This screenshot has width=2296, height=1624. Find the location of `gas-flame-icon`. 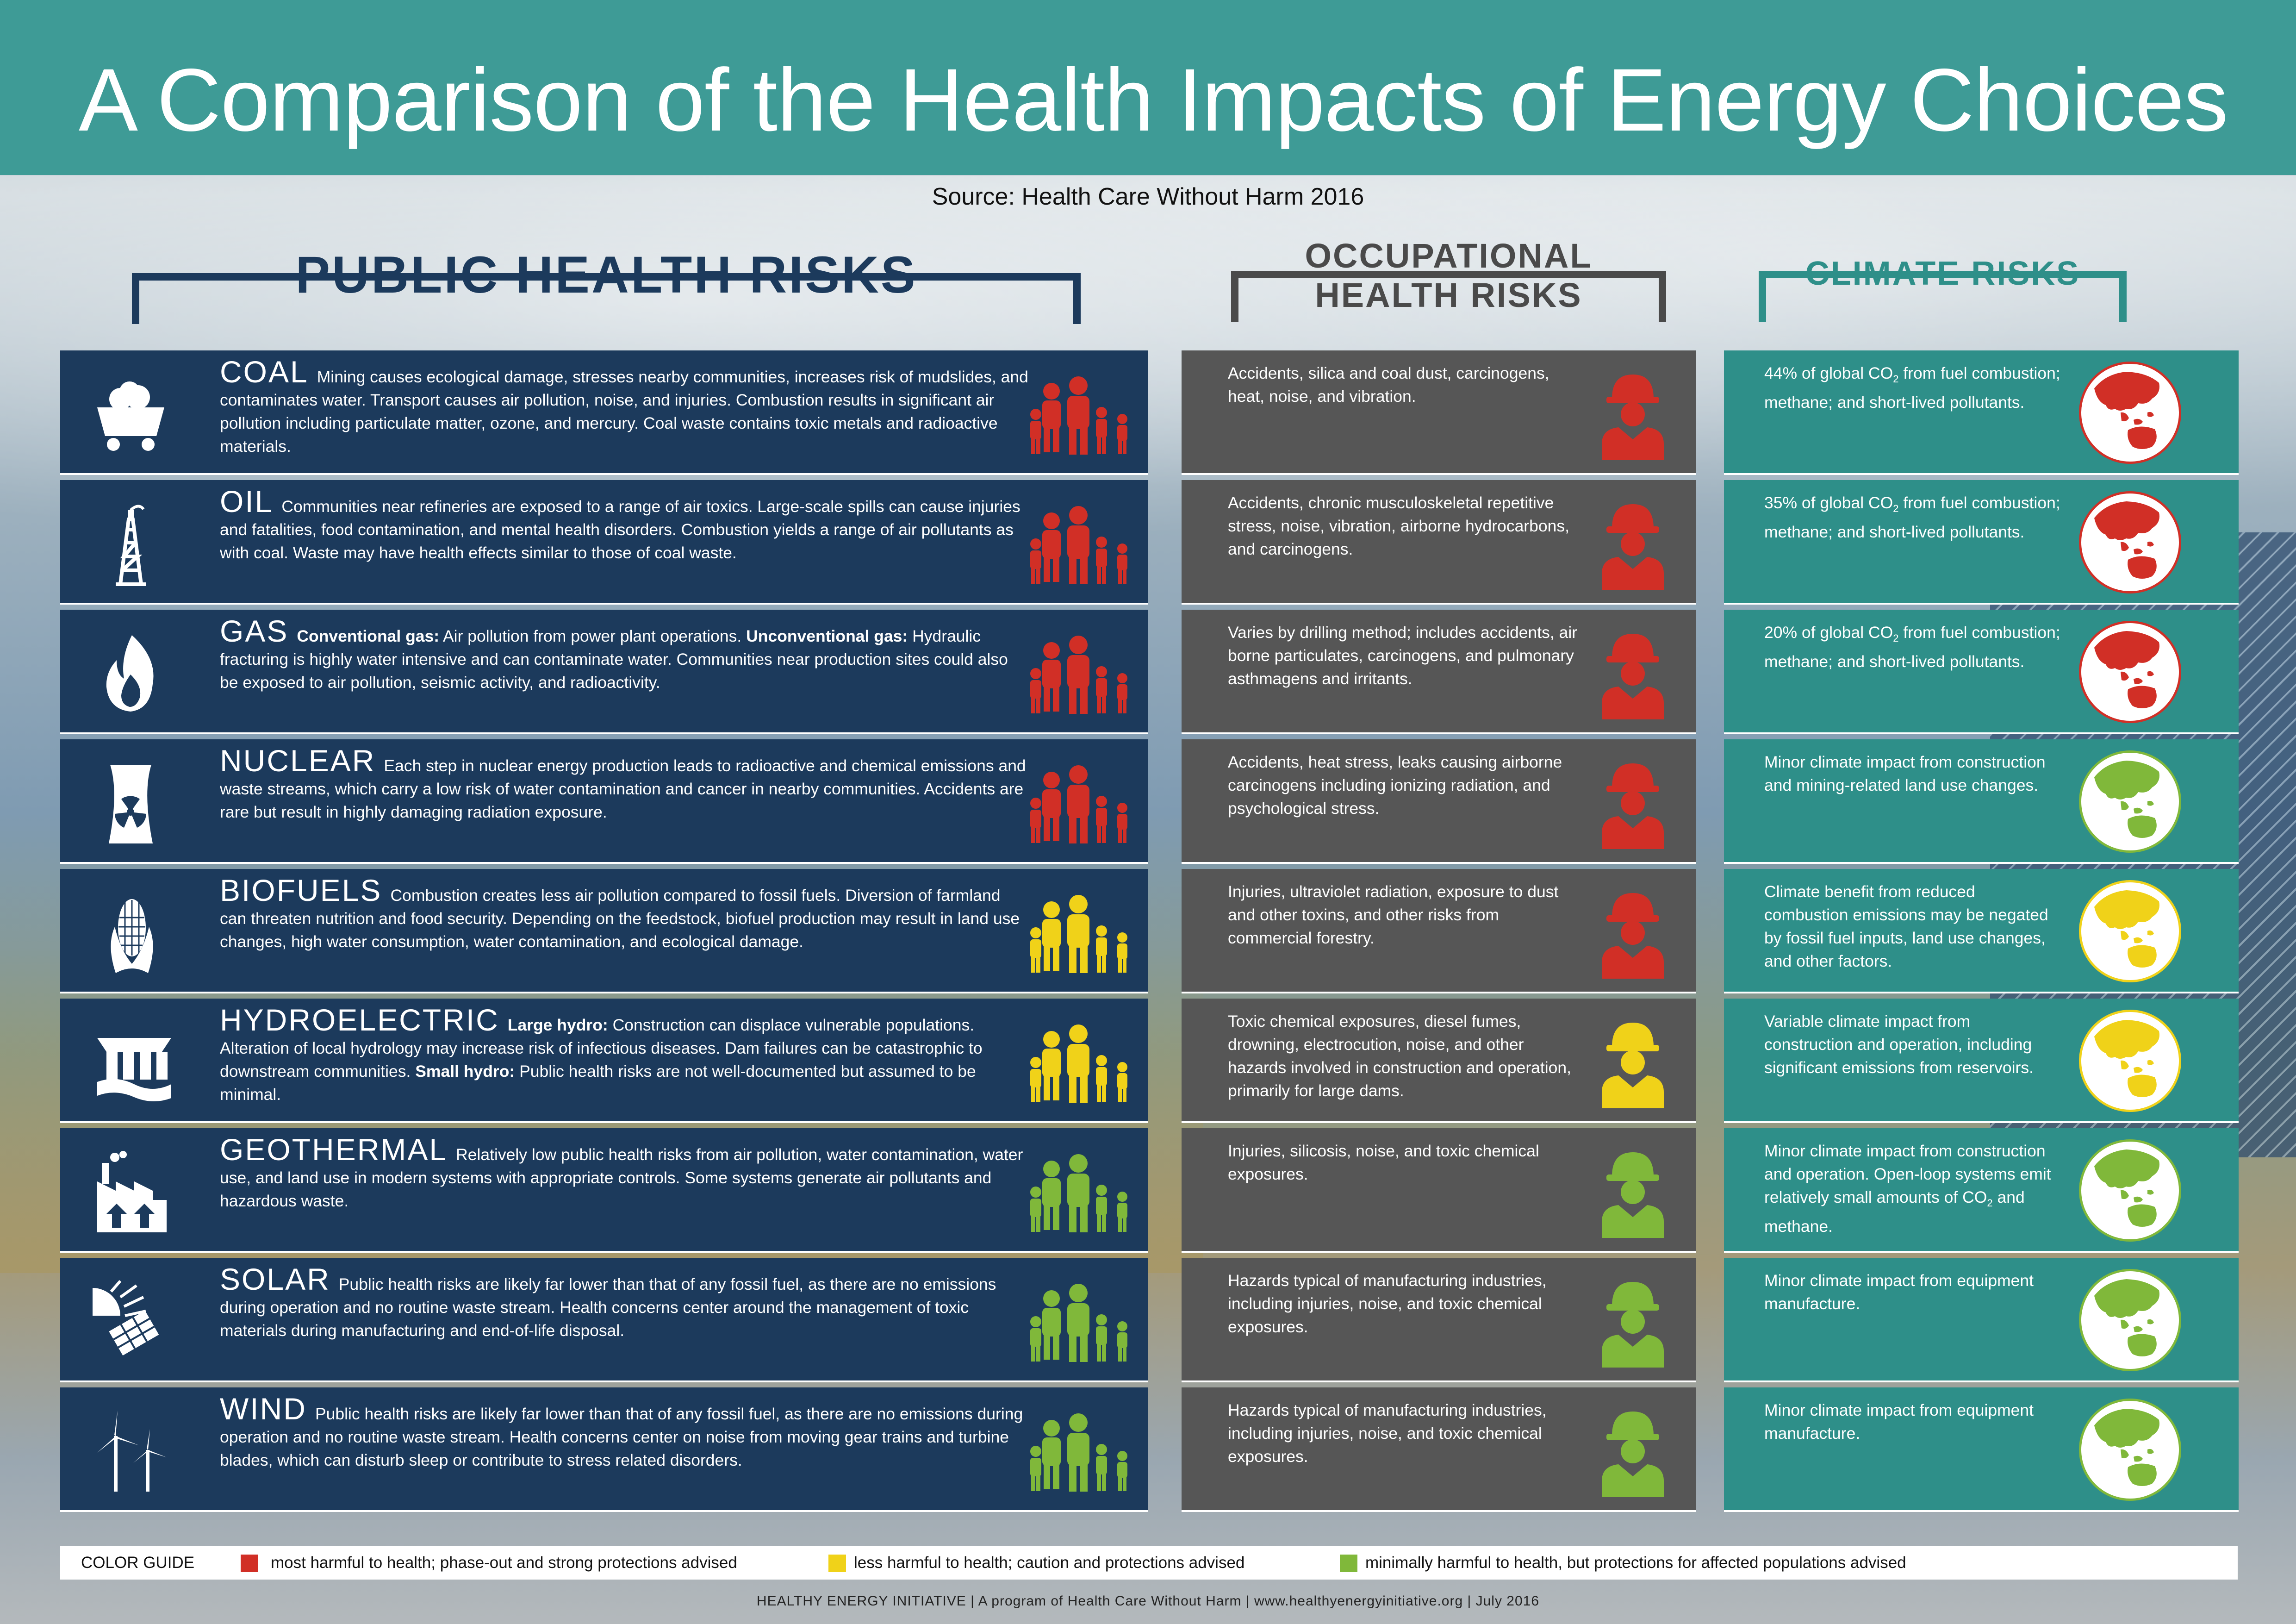

gas-flame-icon is located at coordinates (131, 673).